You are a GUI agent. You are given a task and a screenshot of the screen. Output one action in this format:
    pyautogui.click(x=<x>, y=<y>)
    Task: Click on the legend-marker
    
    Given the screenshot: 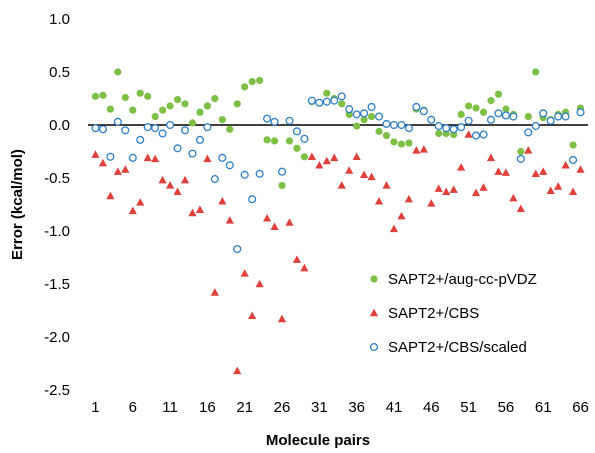 What is the action you would take?
    pyautogui.click(x=374, y=312)
    